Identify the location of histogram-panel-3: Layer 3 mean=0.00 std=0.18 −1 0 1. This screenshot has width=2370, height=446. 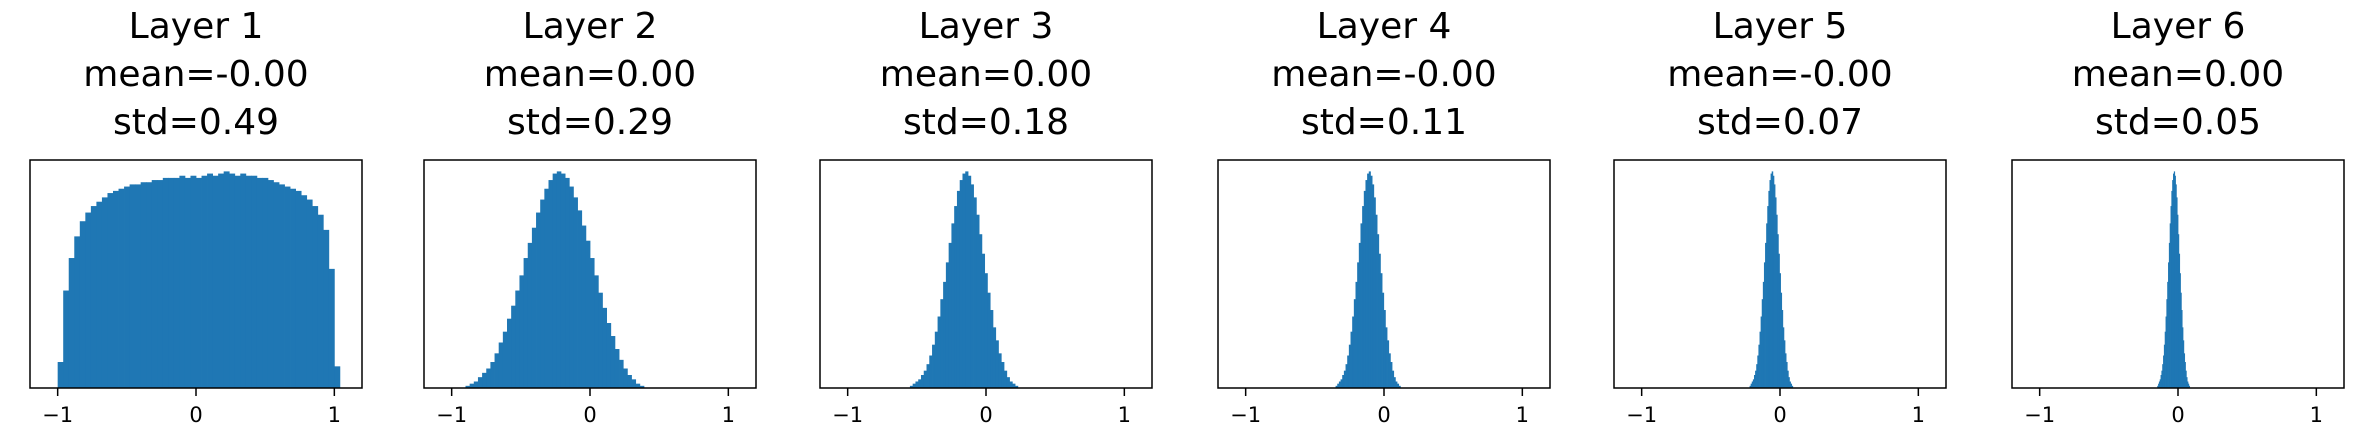
(986, 216).